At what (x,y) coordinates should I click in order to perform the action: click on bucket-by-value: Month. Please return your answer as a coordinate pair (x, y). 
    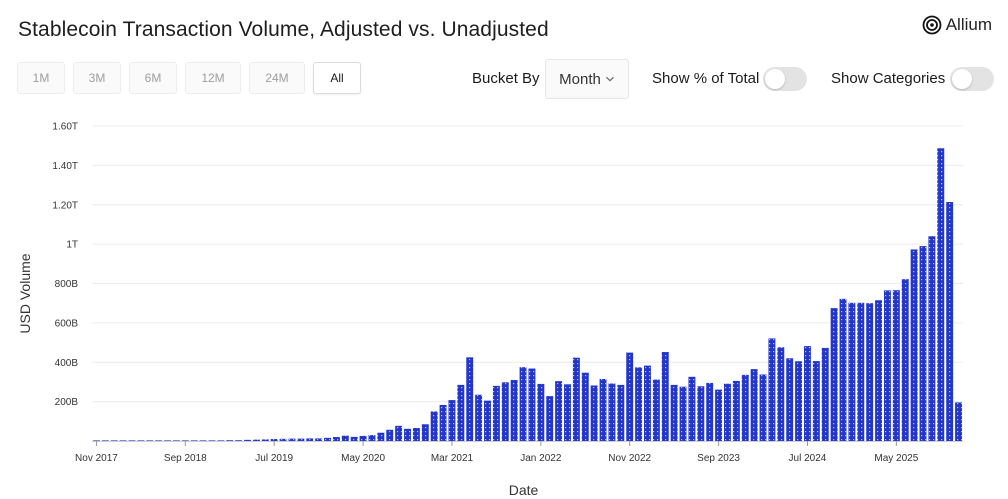
    Looking at the image, I should click on (580, 79).